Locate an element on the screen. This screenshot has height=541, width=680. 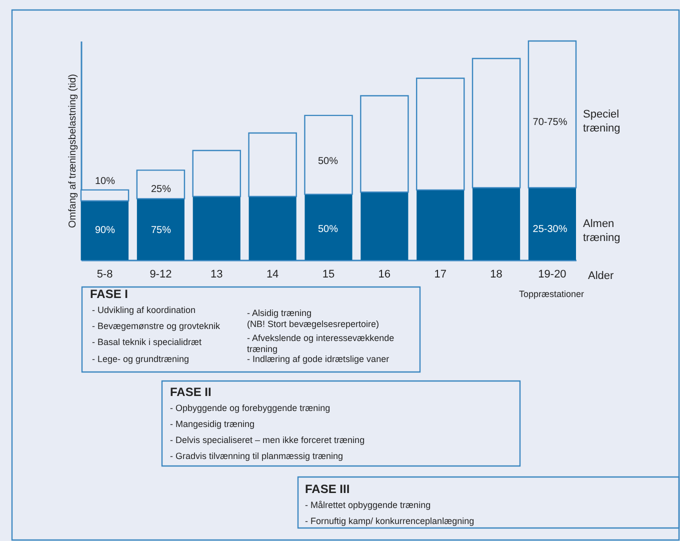
text: - Opbyggende og forebyggende træning is located at coordinates (250, 408).